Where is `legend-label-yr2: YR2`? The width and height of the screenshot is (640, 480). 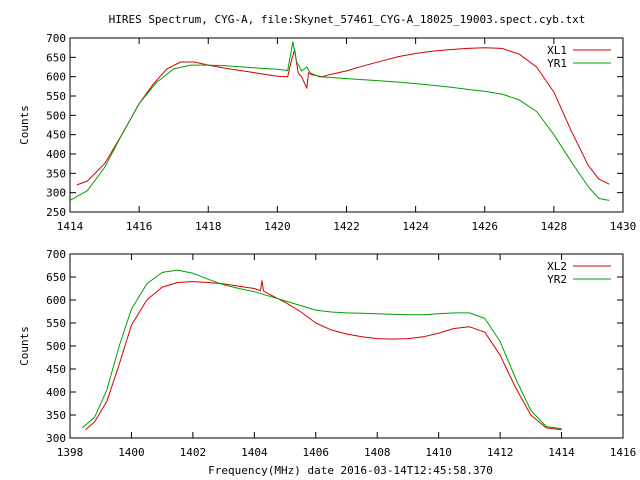
legend-label-yr2: YR2 is located at coordinates (557, 279).